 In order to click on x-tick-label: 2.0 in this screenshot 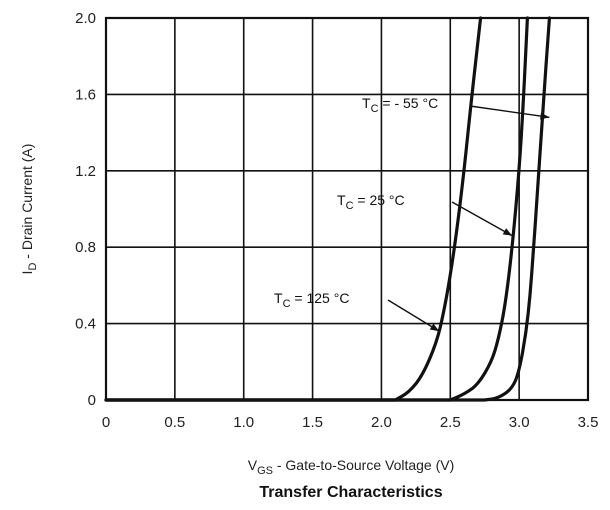, I will do `click(381, 422)`.